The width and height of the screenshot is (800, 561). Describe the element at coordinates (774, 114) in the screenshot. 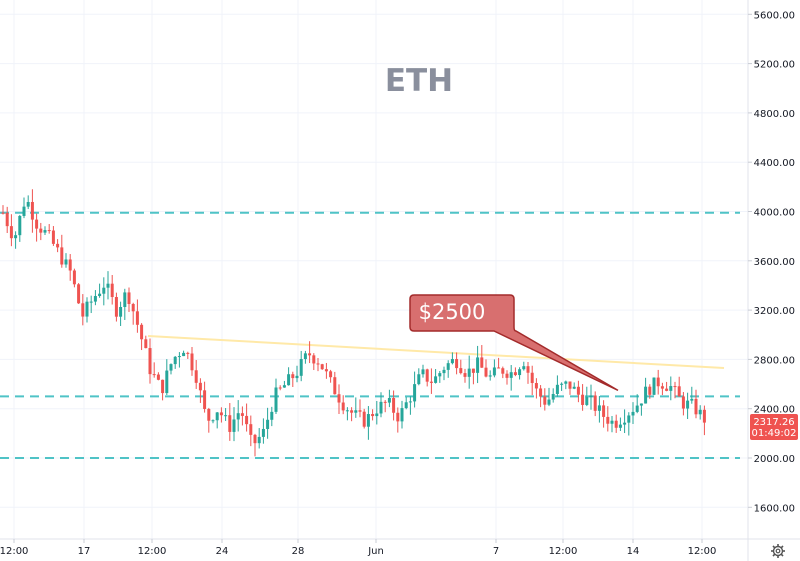

I see `y-tick-label: 4800.00` at that location.